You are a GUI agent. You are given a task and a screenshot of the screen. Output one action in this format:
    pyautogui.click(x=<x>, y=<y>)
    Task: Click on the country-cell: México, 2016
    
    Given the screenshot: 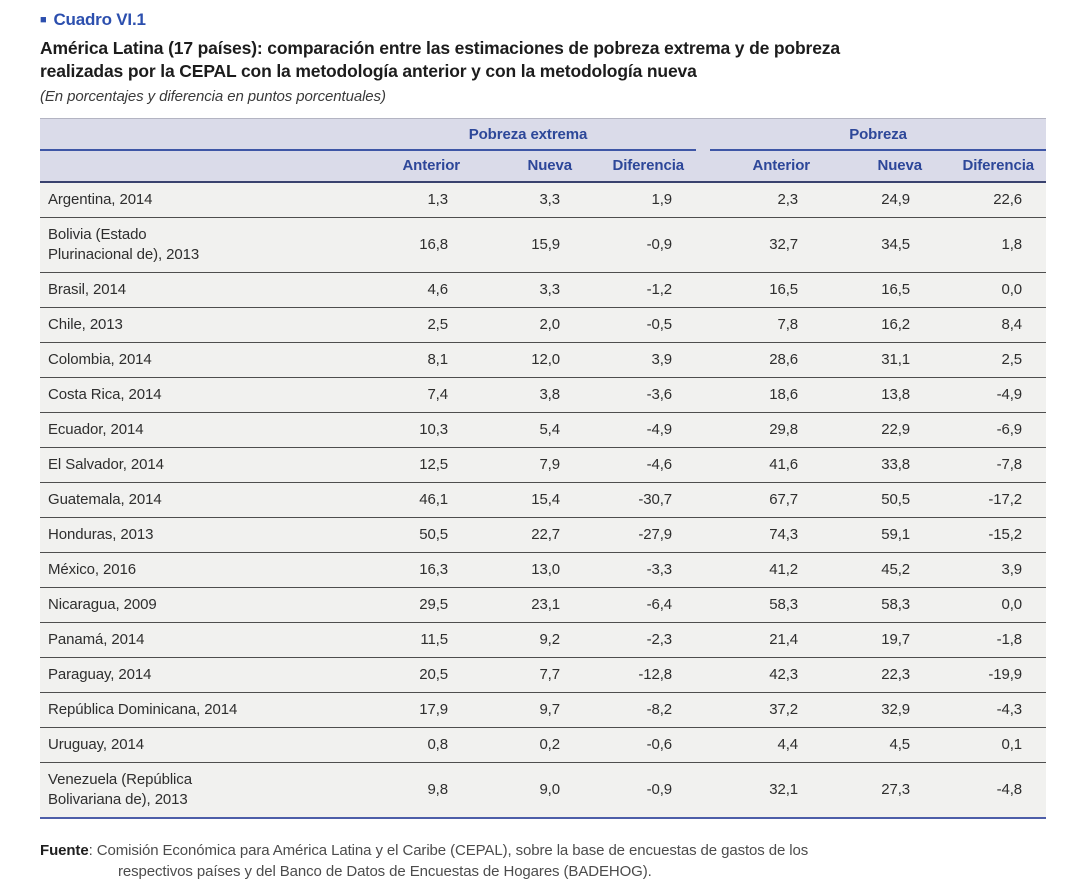 What is the action you would take?
    pyautogui.click(x=200, y=570)
    